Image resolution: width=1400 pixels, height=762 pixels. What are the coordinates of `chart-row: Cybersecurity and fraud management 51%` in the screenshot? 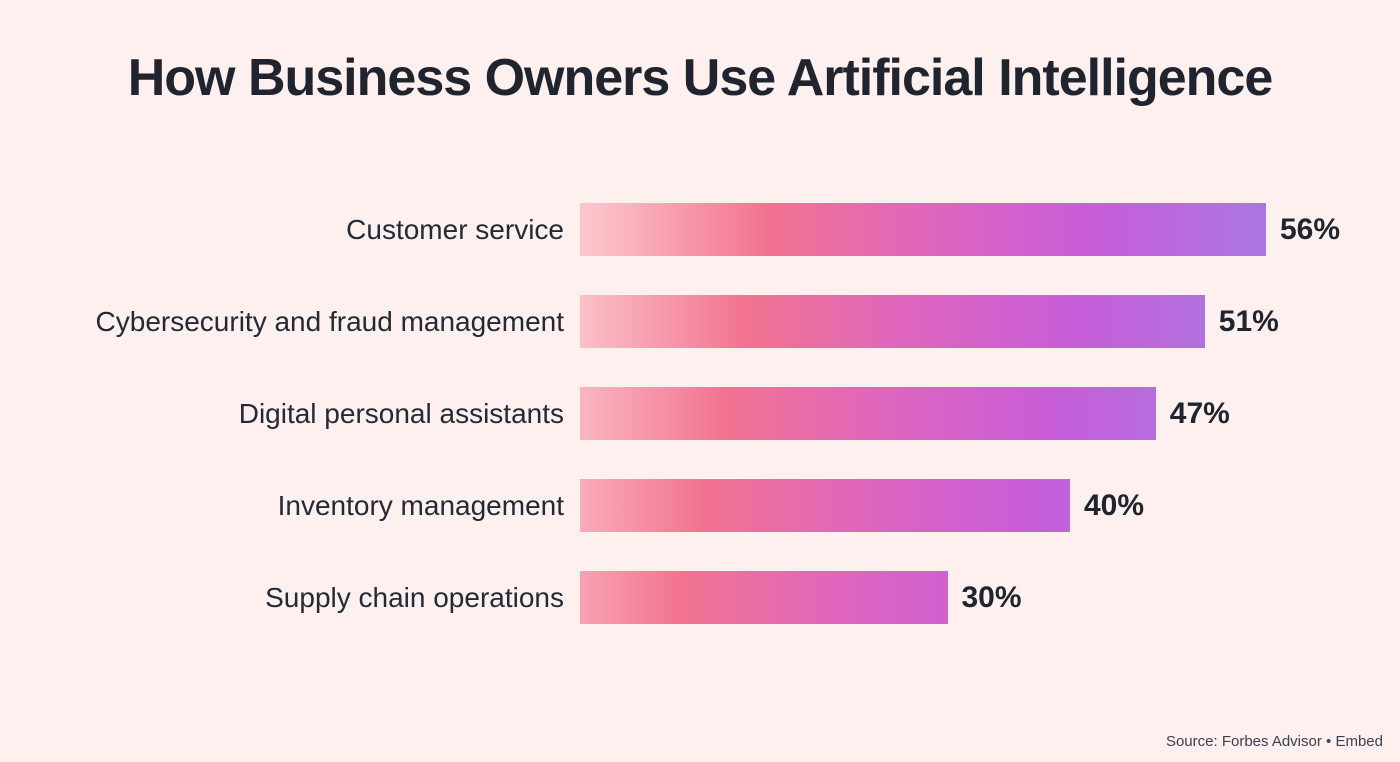 It's located at (700, 322).